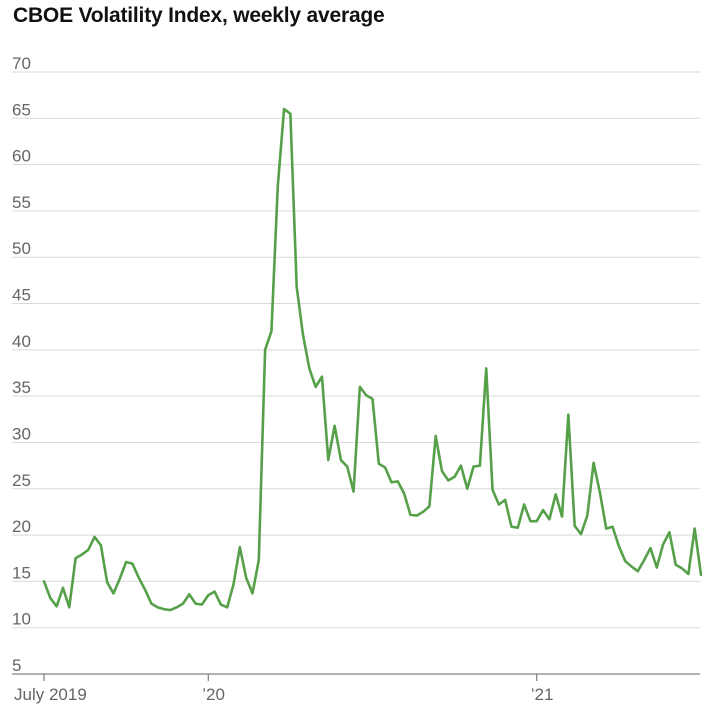  Describe the element at coordinates (21, 572) in the screenshot. I see `y-tick-label-15: 15` at that location.